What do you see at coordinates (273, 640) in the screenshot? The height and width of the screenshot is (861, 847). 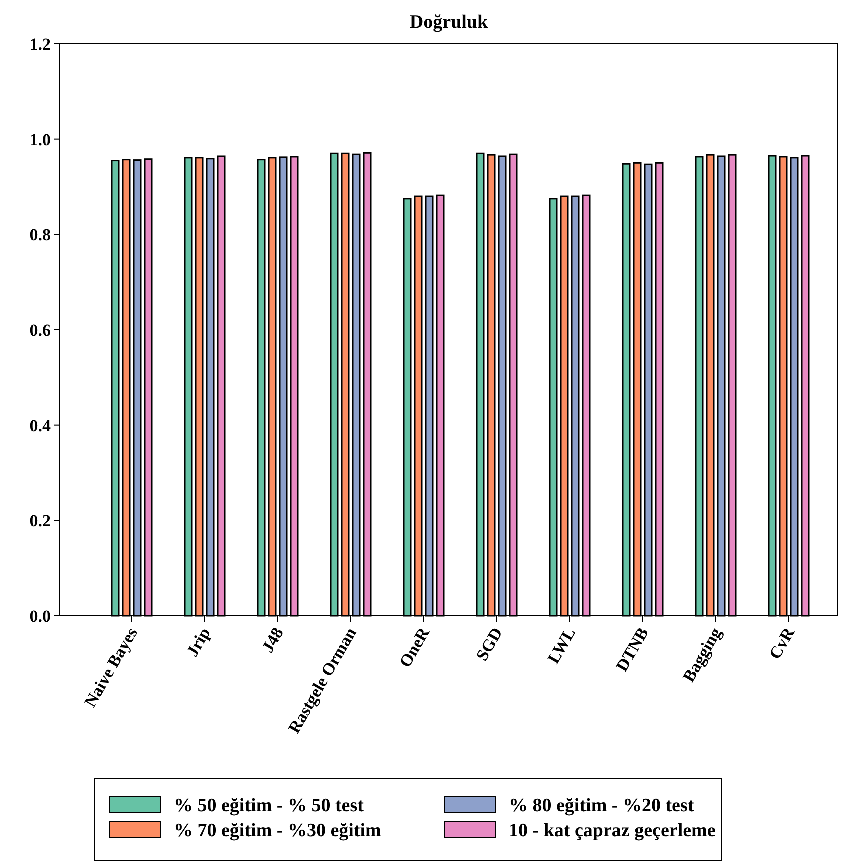 I see `x-tick-label: J48` at bounding box center [273, 640].